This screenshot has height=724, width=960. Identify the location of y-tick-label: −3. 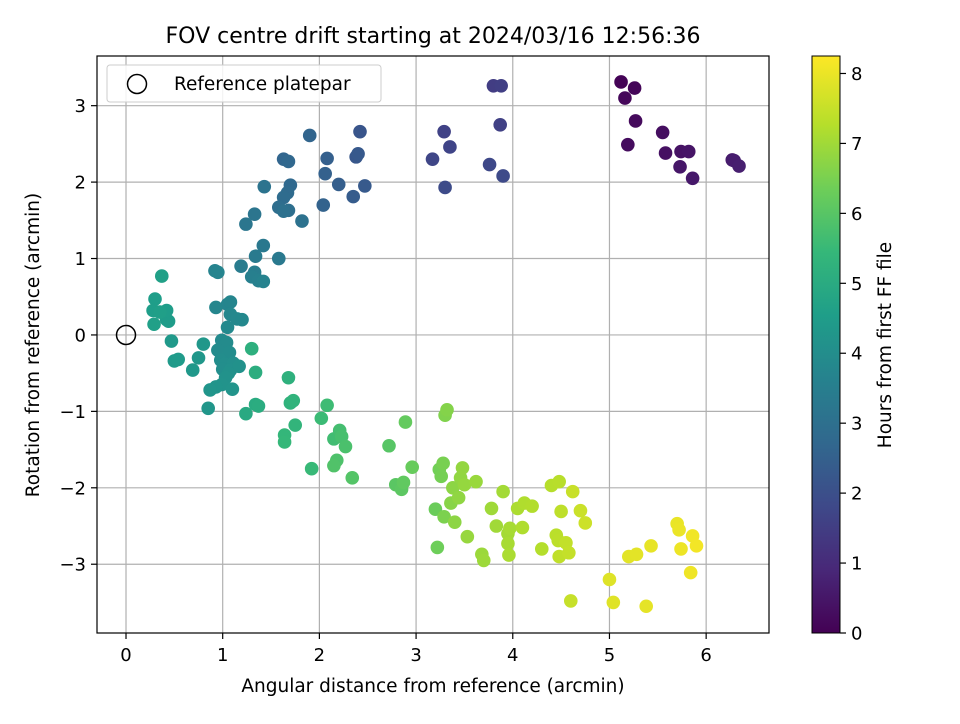
(72, 565).